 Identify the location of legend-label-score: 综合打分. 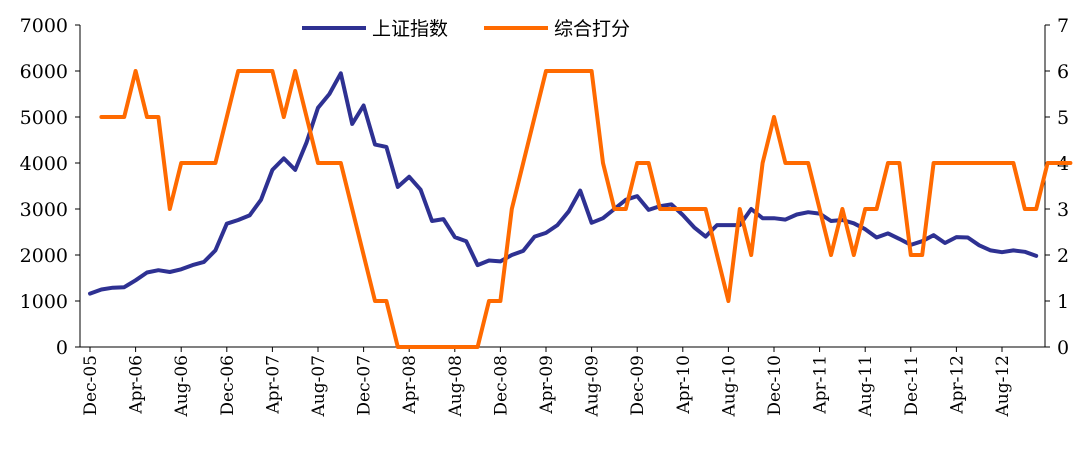
(592, 29).